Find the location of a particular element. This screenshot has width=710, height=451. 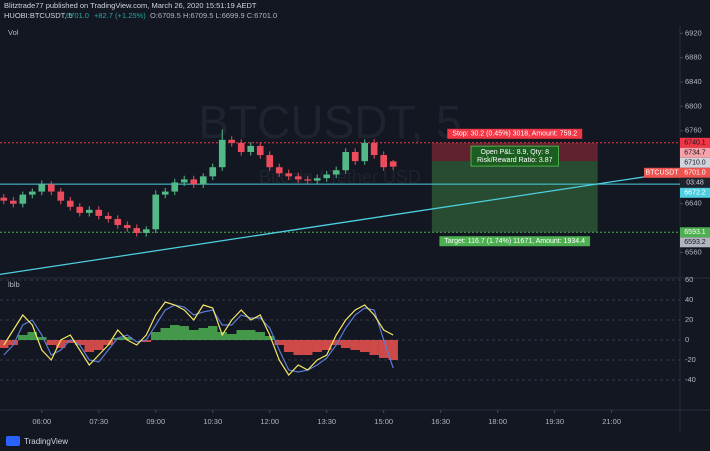

watermark-sub: Bitcoin / Tether USD is located at coordinates (340, 177).